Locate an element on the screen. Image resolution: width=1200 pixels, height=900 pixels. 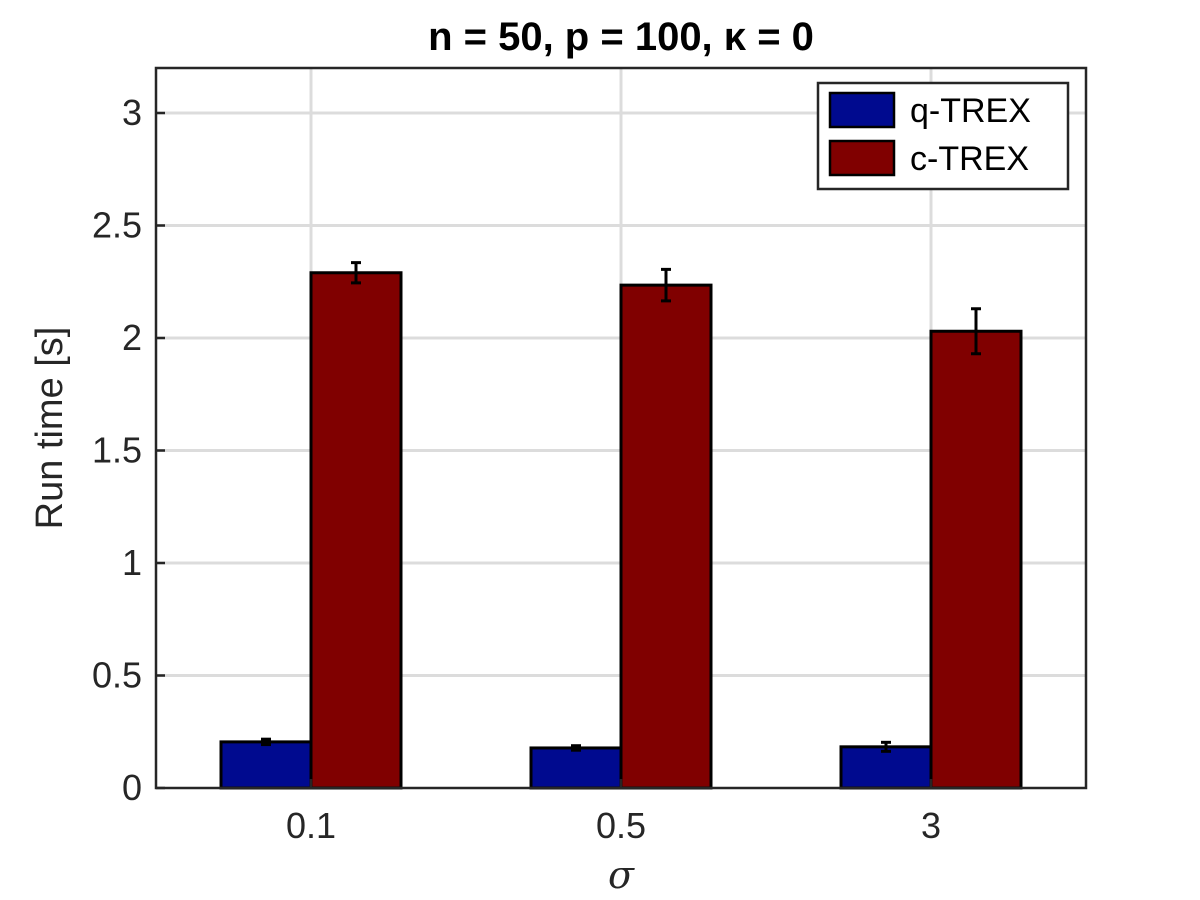
y-tick-label: 0.5 is located at coordinates (117, 675).